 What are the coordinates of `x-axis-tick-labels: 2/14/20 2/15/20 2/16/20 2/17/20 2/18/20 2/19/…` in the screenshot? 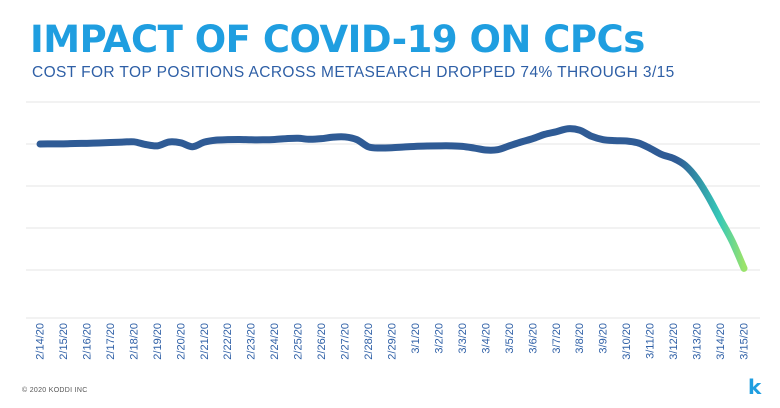 It's located at (393, 341).